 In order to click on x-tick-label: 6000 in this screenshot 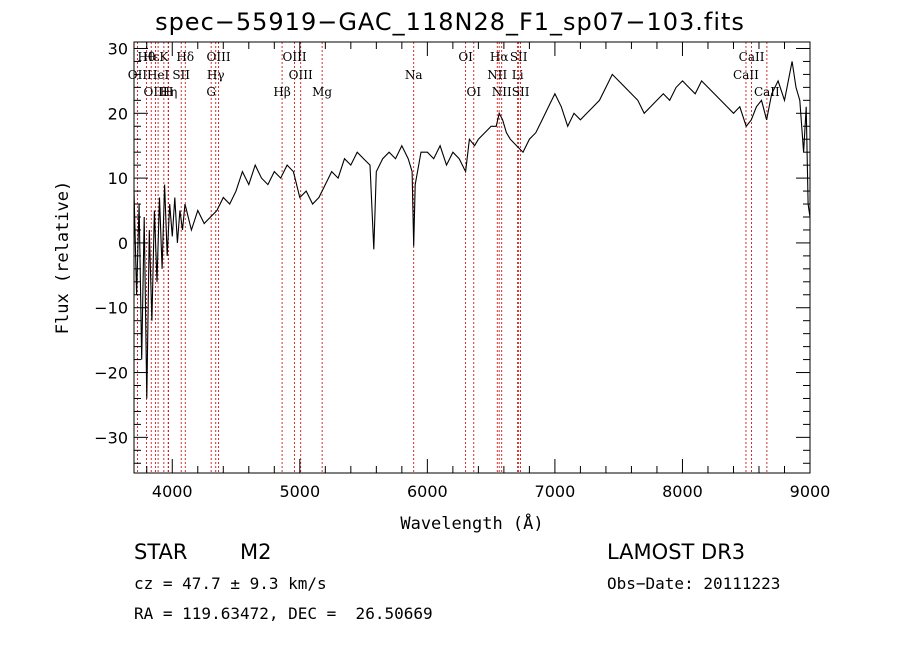, I will do `click(427, 491)`.